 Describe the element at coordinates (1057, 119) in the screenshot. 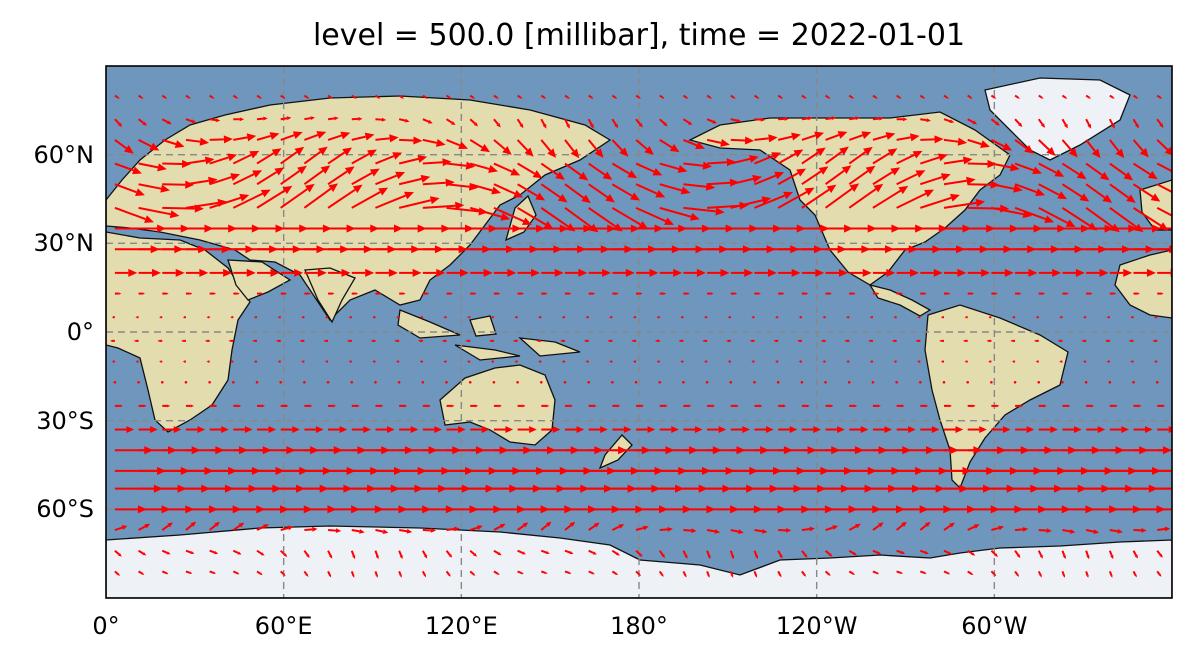

I see `greenland-ice` at that location.